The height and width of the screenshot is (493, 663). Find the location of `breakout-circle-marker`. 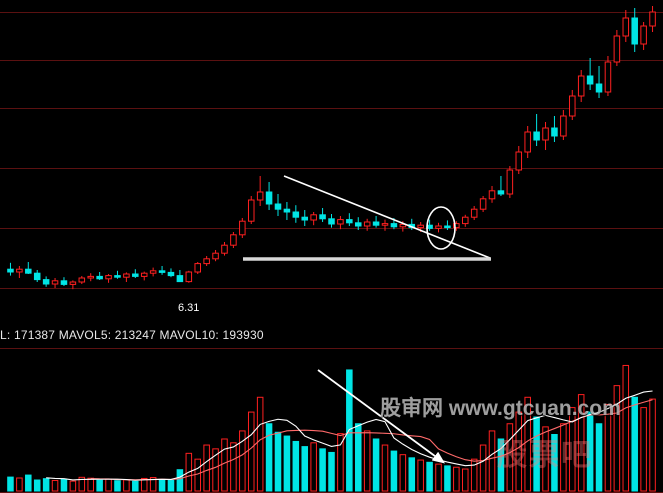

breakout-circle-marker is located at coordinates (441, 228).